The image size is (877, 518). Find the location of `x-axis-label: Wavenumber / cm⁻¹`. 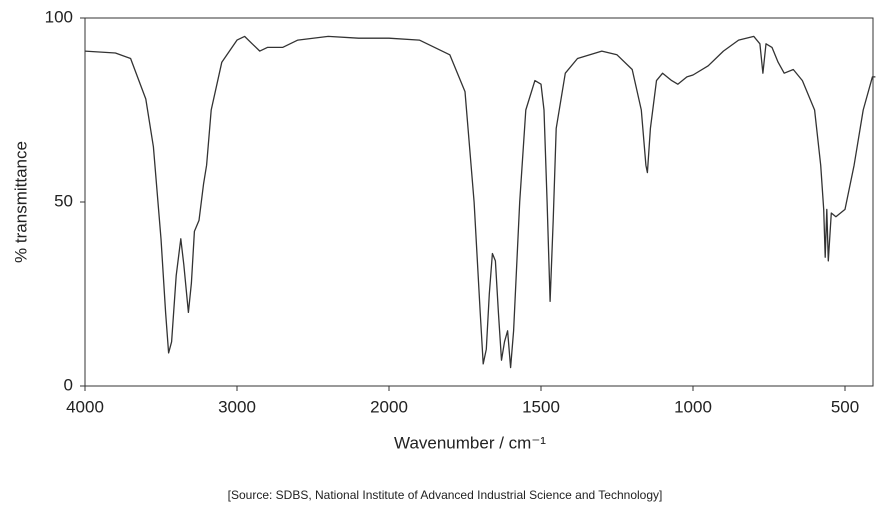

x-axis-label: Wavenumber / cm⁻¹ is located at coordinates (470, 442).